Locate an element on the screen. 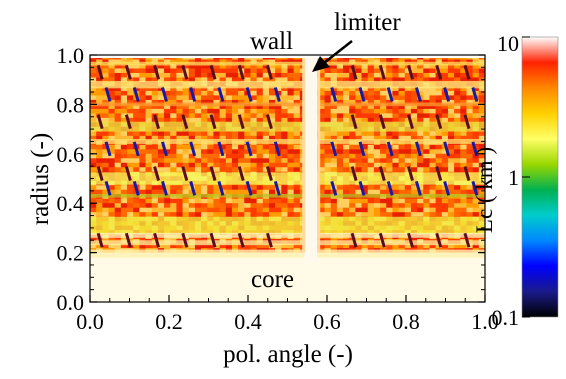 The width and height of the screenshot is (566, 379). core-edge is located at coordinates (287, 253).